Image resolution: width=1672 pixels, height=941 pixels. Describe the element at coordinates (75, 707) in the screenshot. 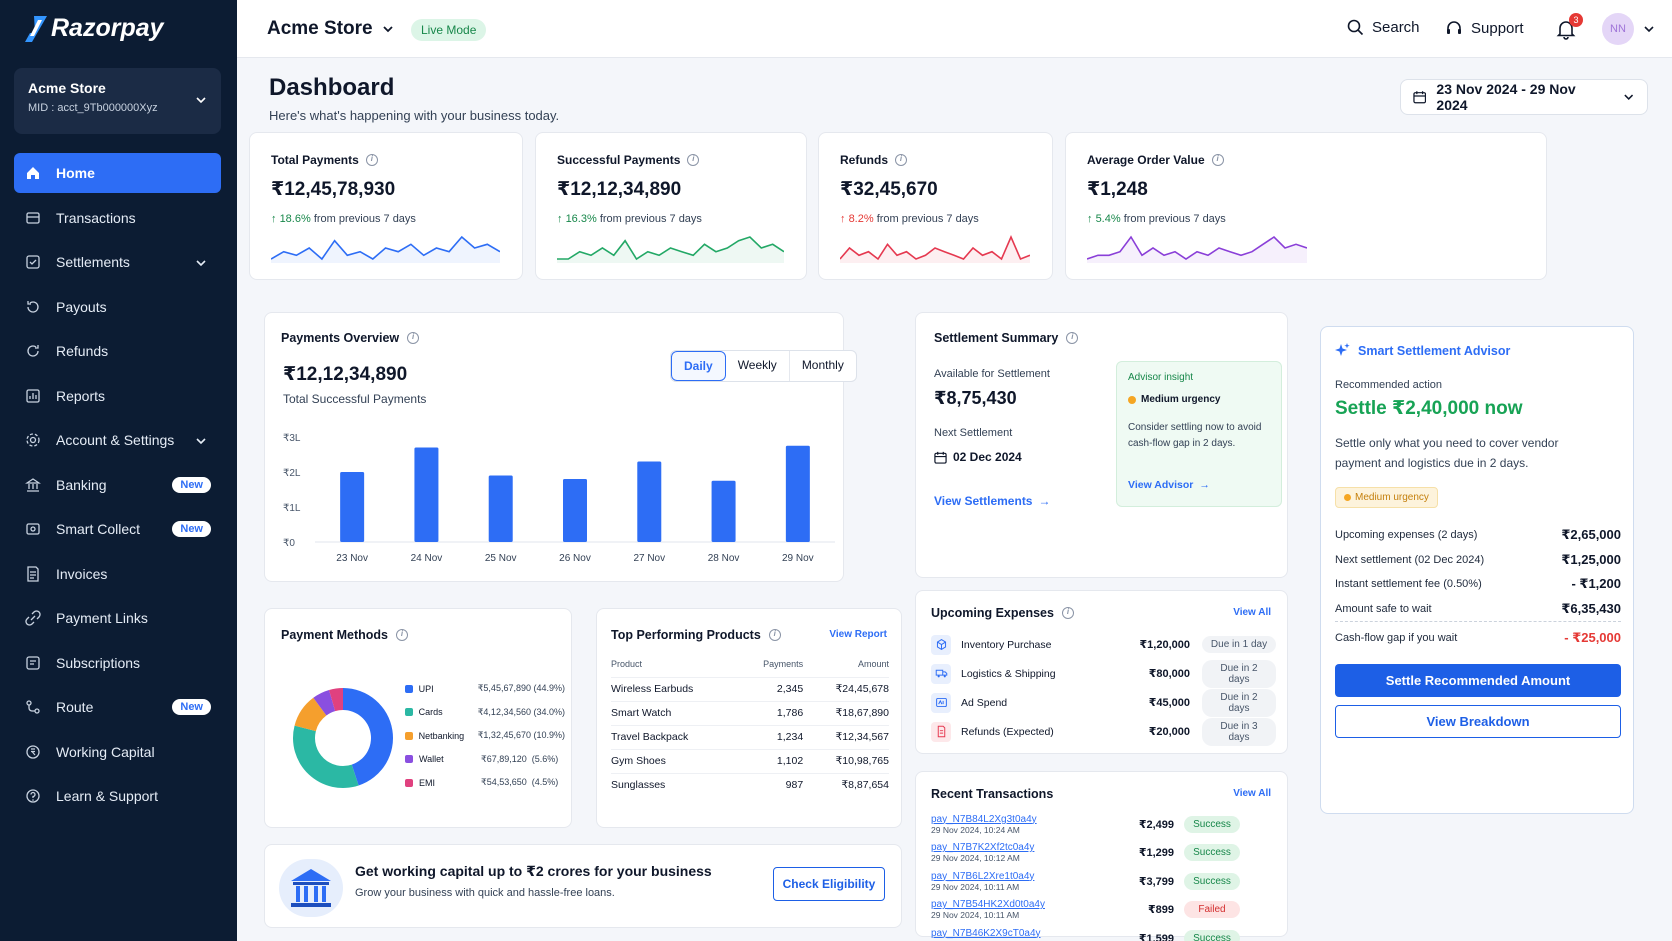

I see `sidebar-item-label: Route` at that location.